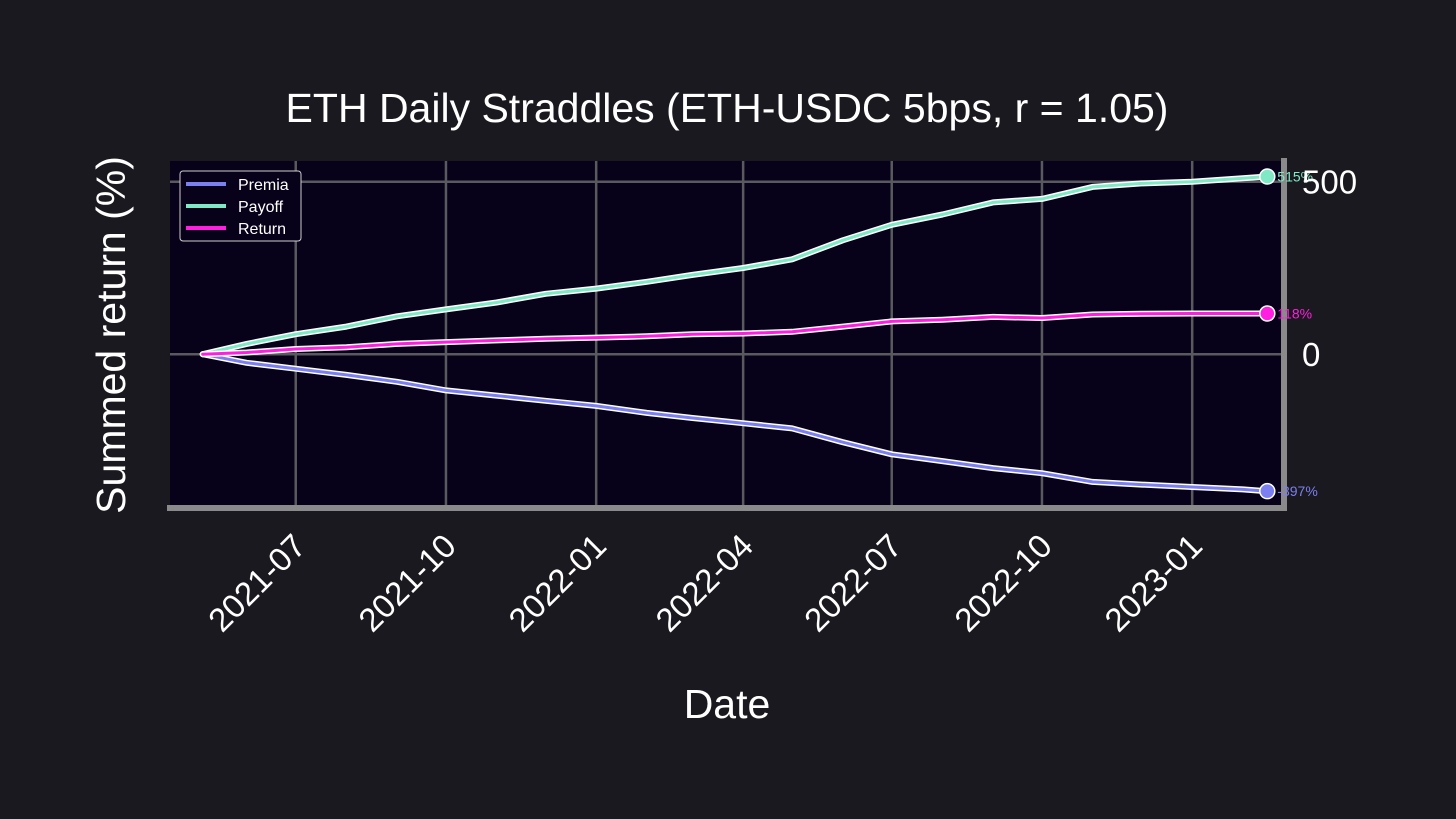  Describe the element at coordinates (261, 207) in the screenshot. I see `legend-label: Payoff` at that location.